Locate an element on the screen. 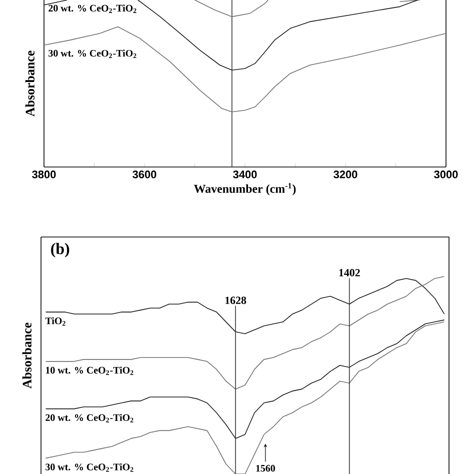 The image size is (474, 474). x-tick-label: 3600 is located at coordinates (144, 174).